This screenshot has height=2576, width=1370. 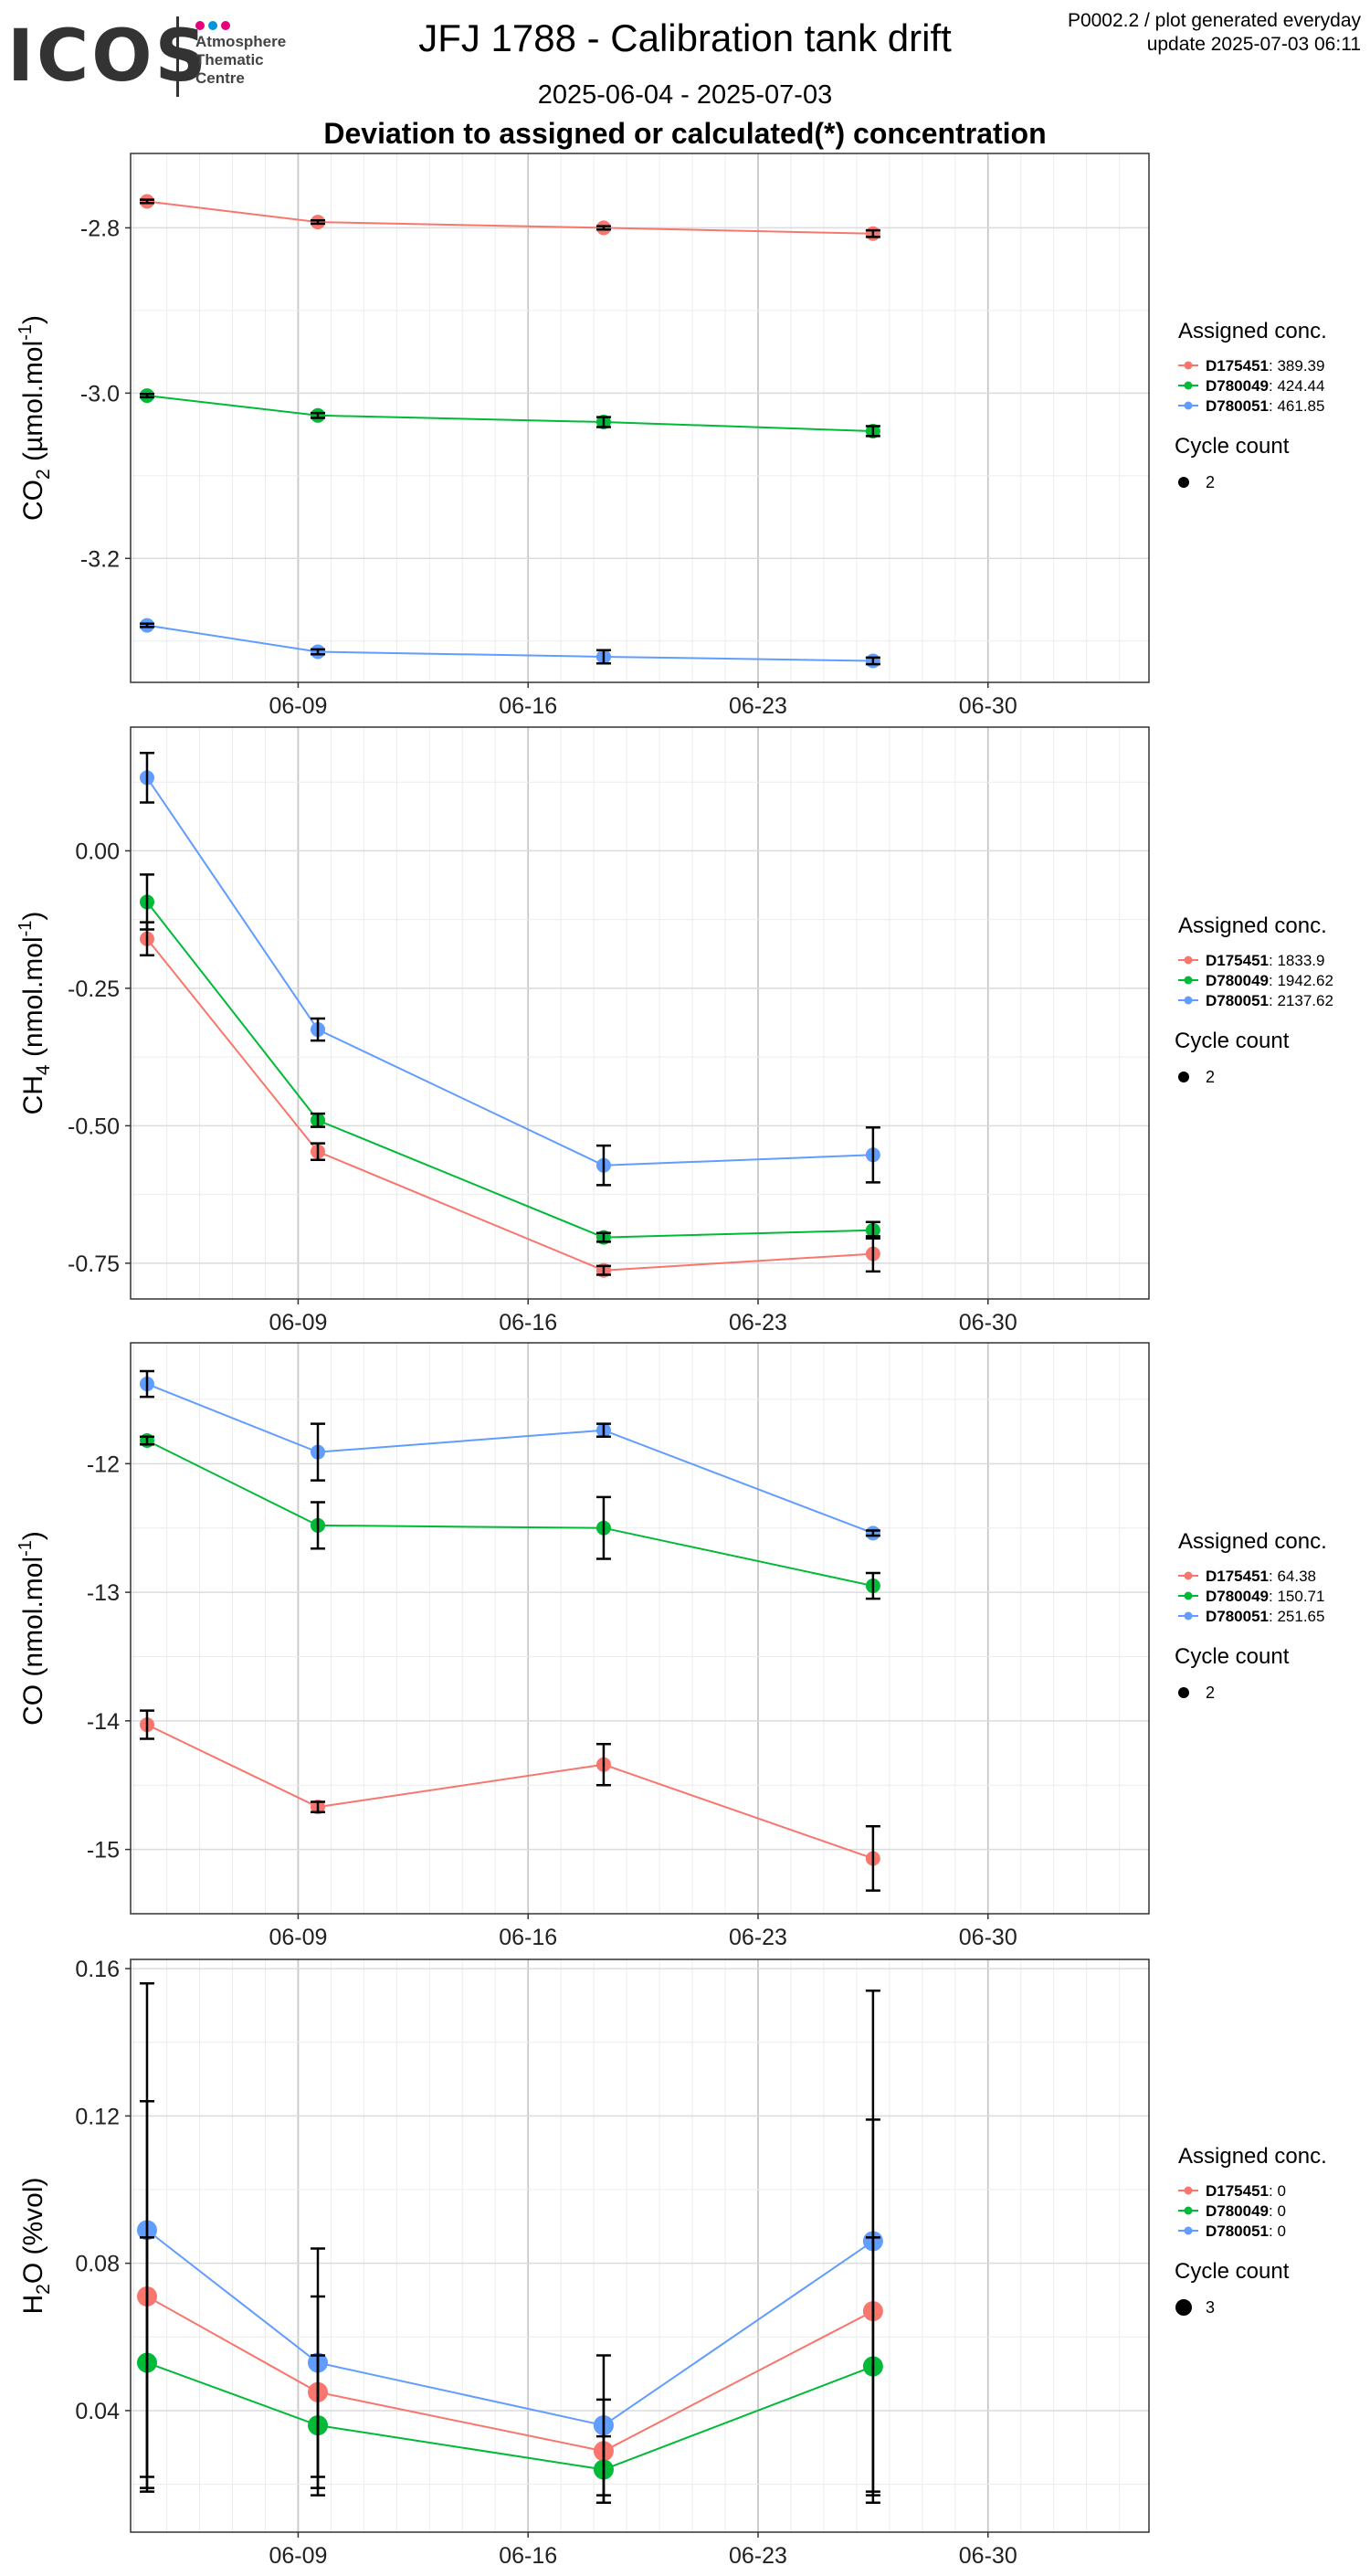 What do you see at coordinates (33, 1705) in the screenshot?
I see `y-axis-label-part: CO` at bounding box center [33, 1705].